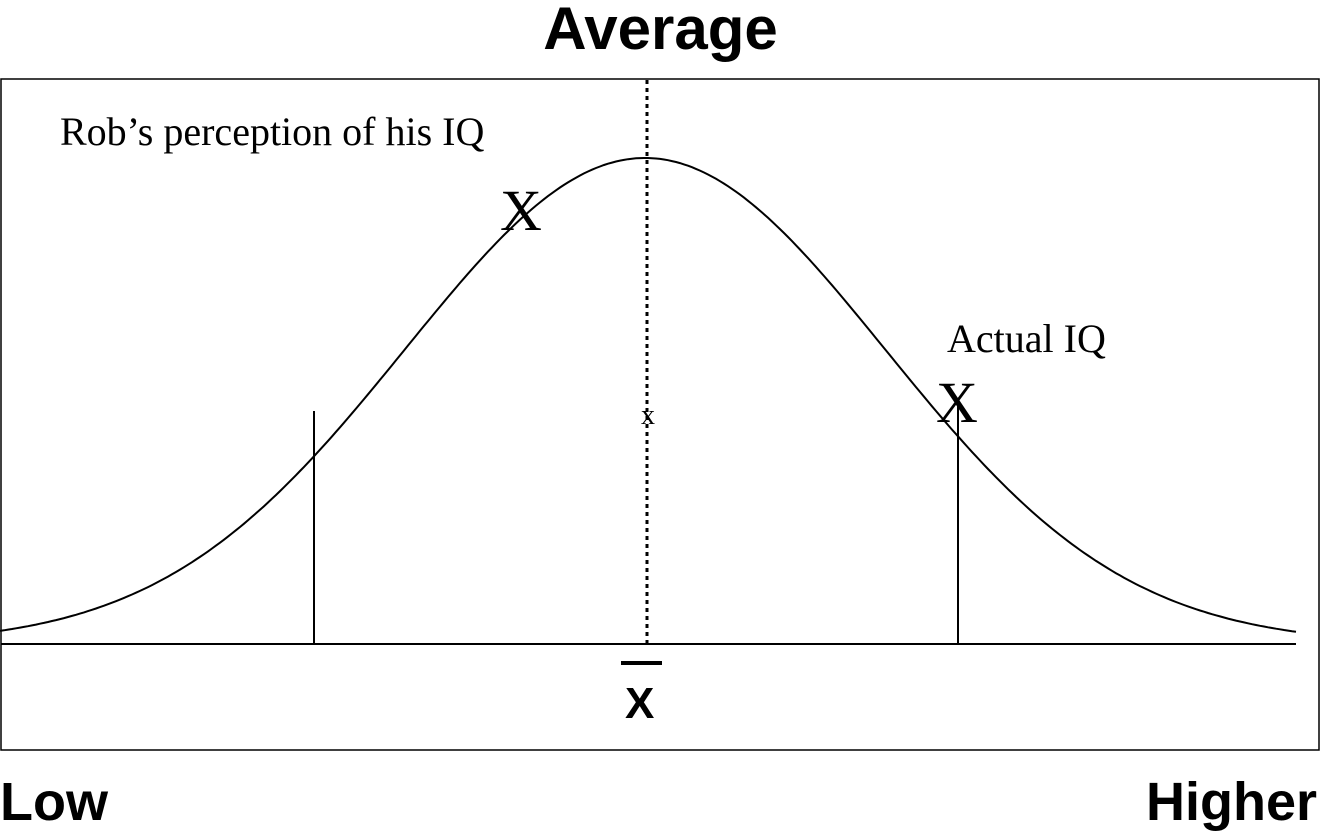 This screenshot has width=1321, height=834. What do you see at coordinates (521, 210) in the screenshot?
I see `perception-marker: X` at bounding box center [521, 210].